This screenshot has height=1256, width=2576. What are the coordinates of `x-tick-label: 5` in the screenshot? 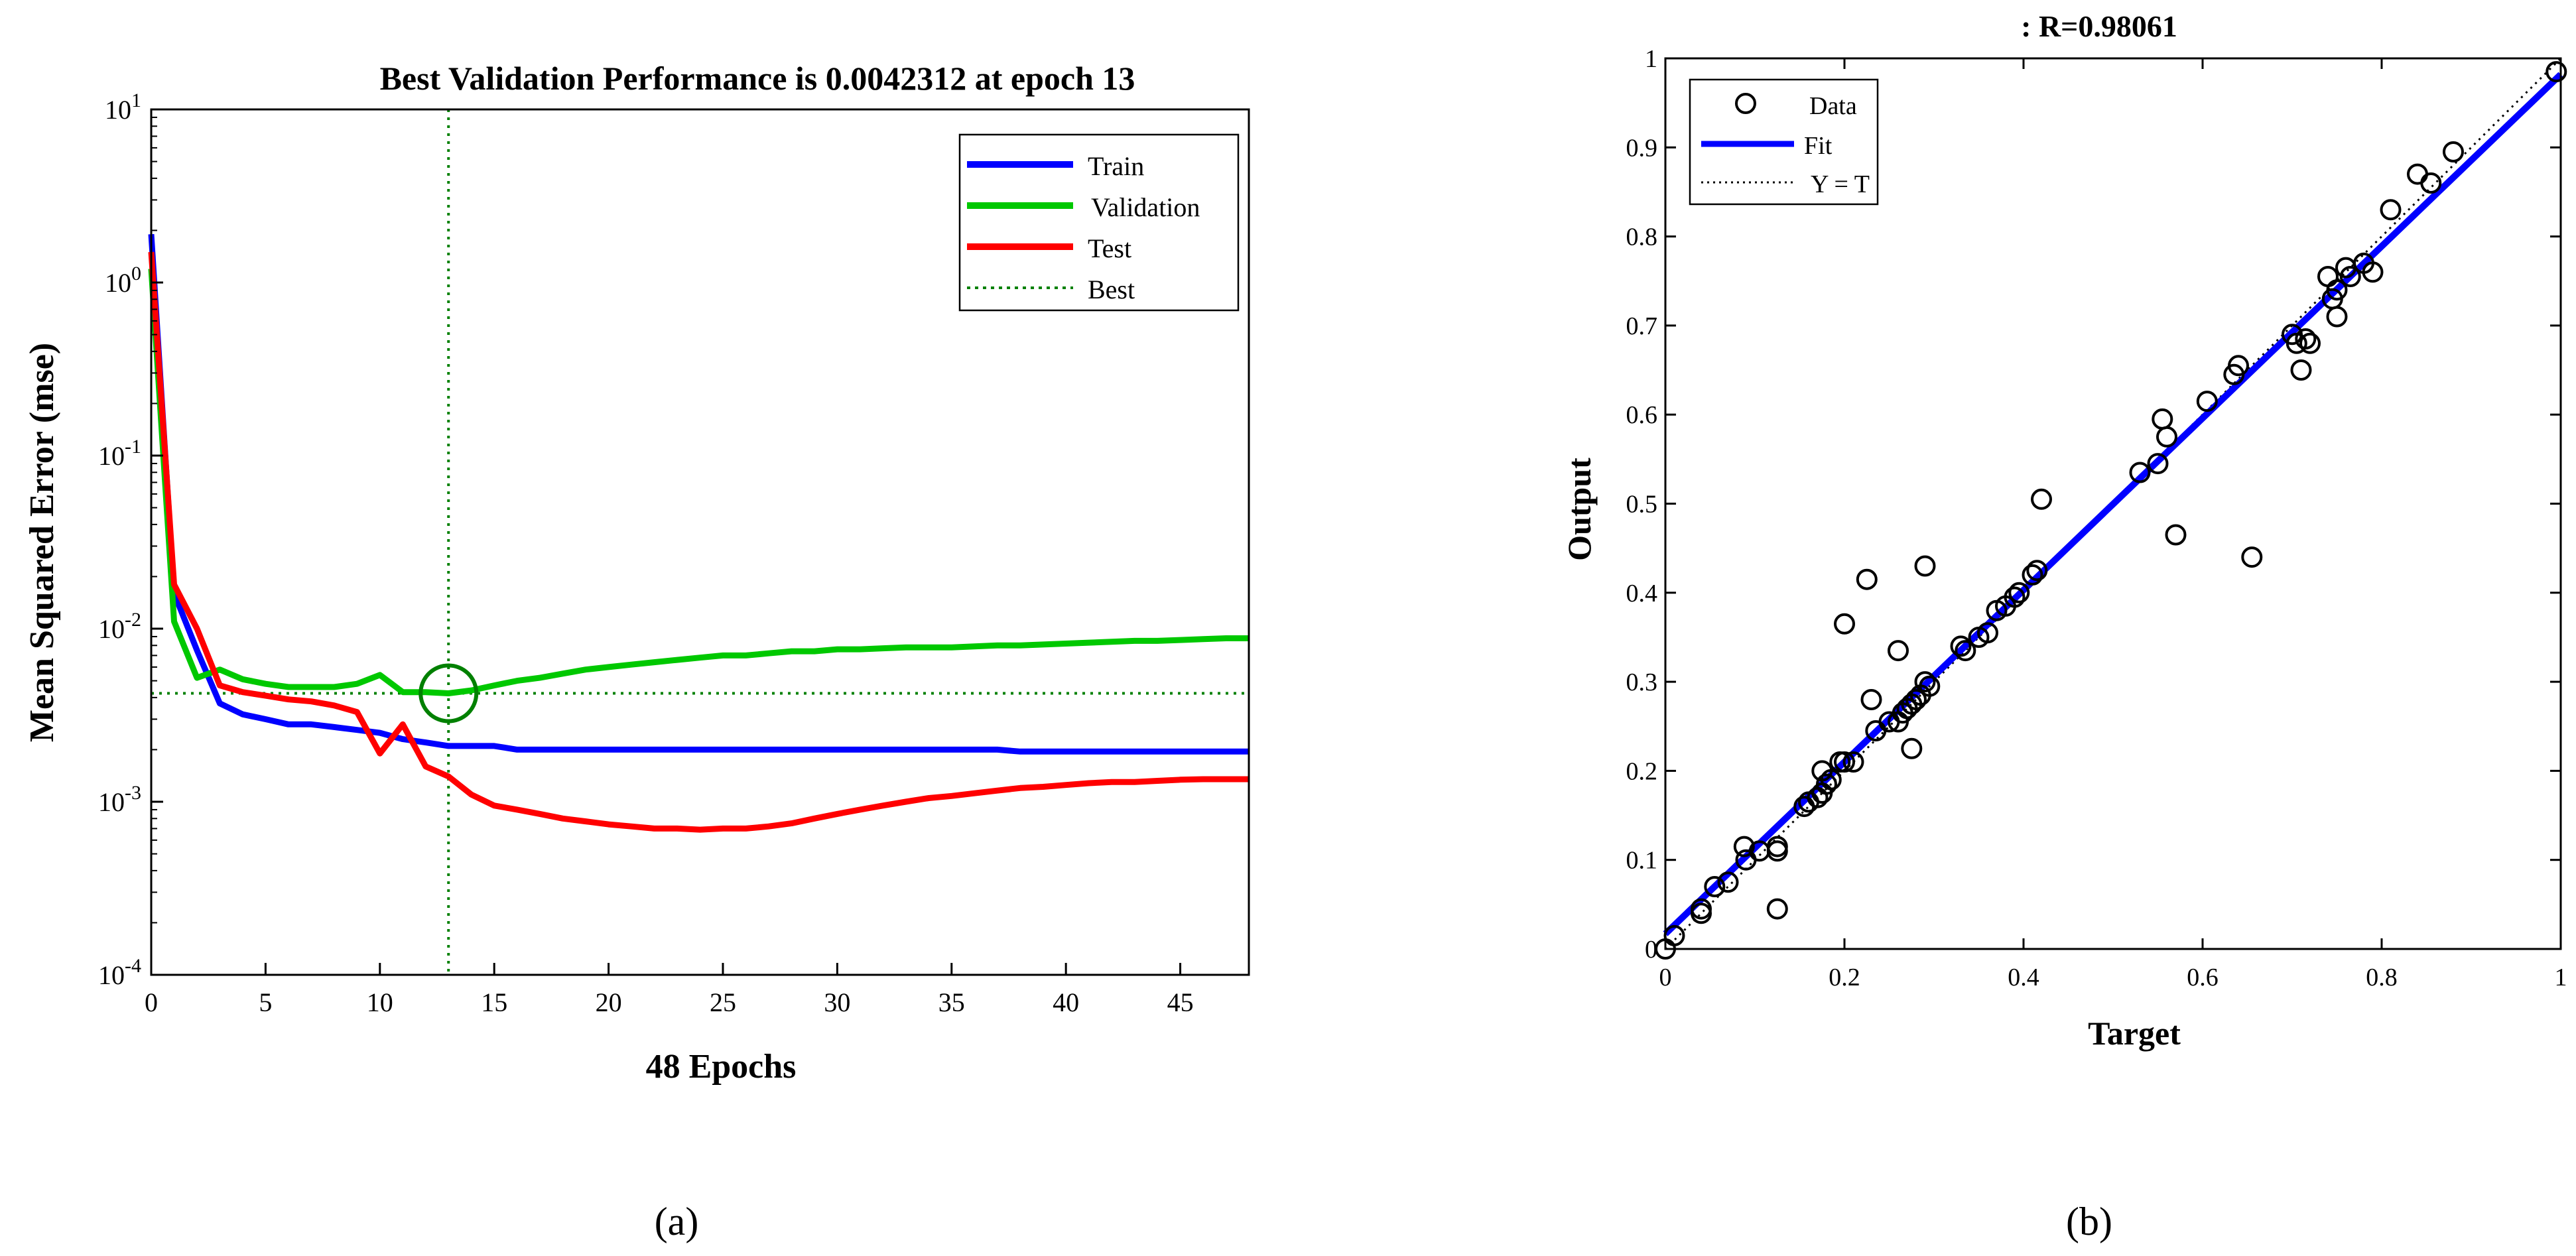 It's located at (266, 1002).